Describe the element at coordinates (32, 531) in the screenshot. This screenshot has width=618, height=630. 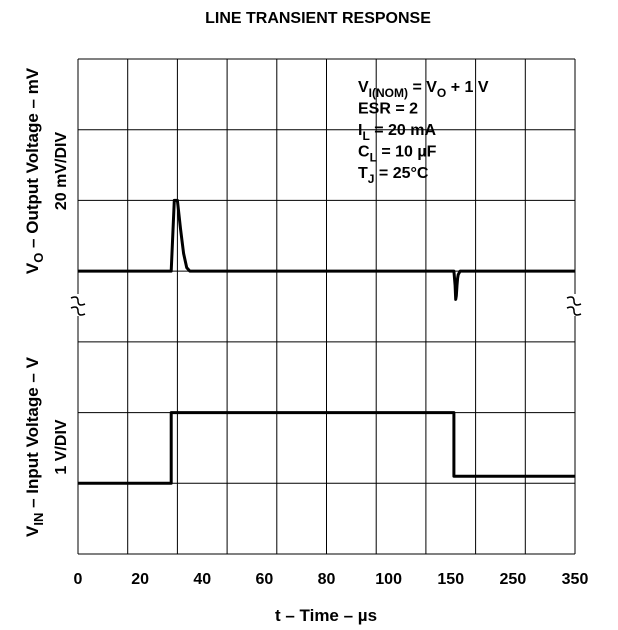
I see `y-label-bottom-main: V` at that location.